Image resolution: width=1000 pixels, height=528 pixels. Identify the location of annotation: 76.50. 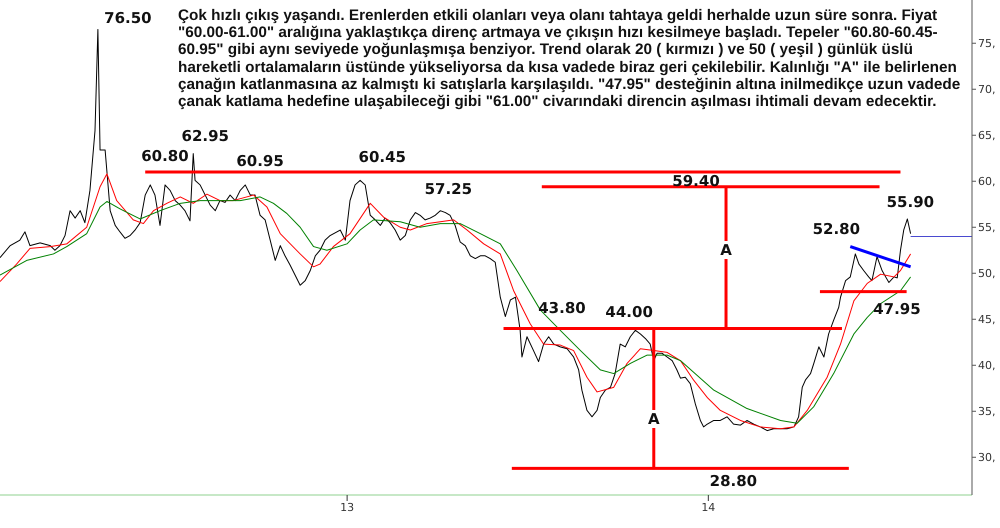
(128, 18).